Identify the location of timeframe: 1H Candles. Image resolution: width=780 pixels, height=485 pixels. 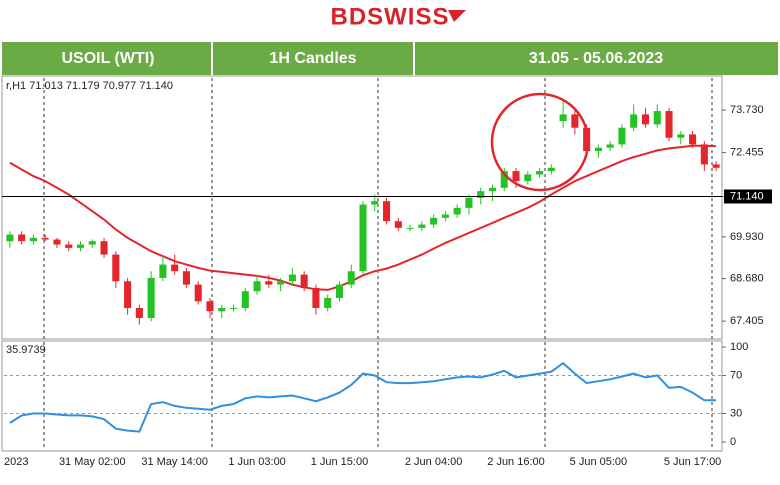
(312, 58).